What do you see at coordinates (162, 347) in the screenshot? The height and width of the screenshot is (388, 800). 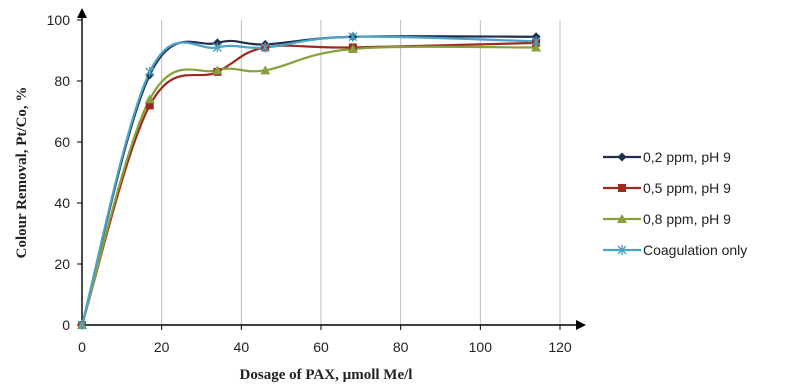 I see `x-tick-label: 20` at bounding box center [162, 347].